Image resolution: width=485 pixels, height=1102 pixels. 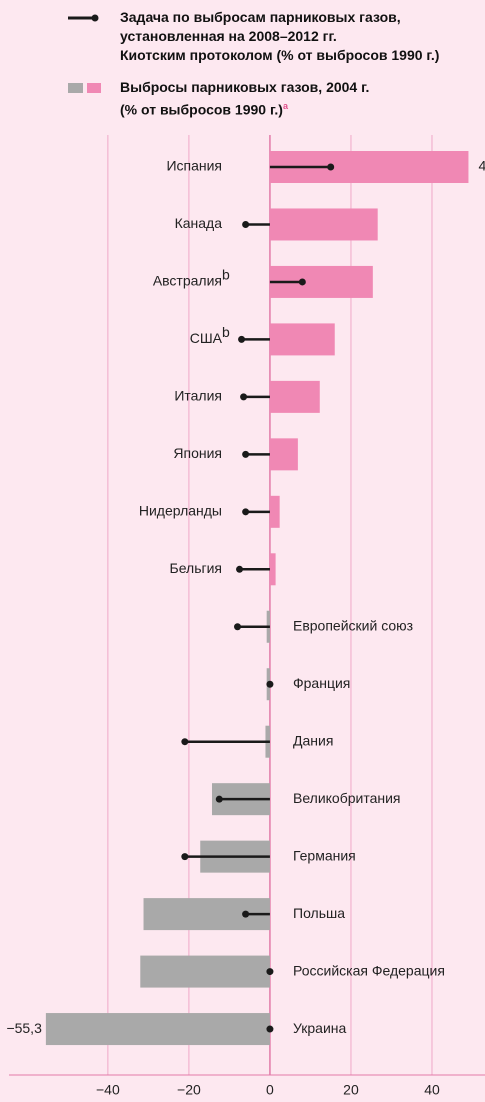 What do you see at coordinates (321, 683) in the screenshot?
I see `category-label: Франция` at bounding box center [321, 683].